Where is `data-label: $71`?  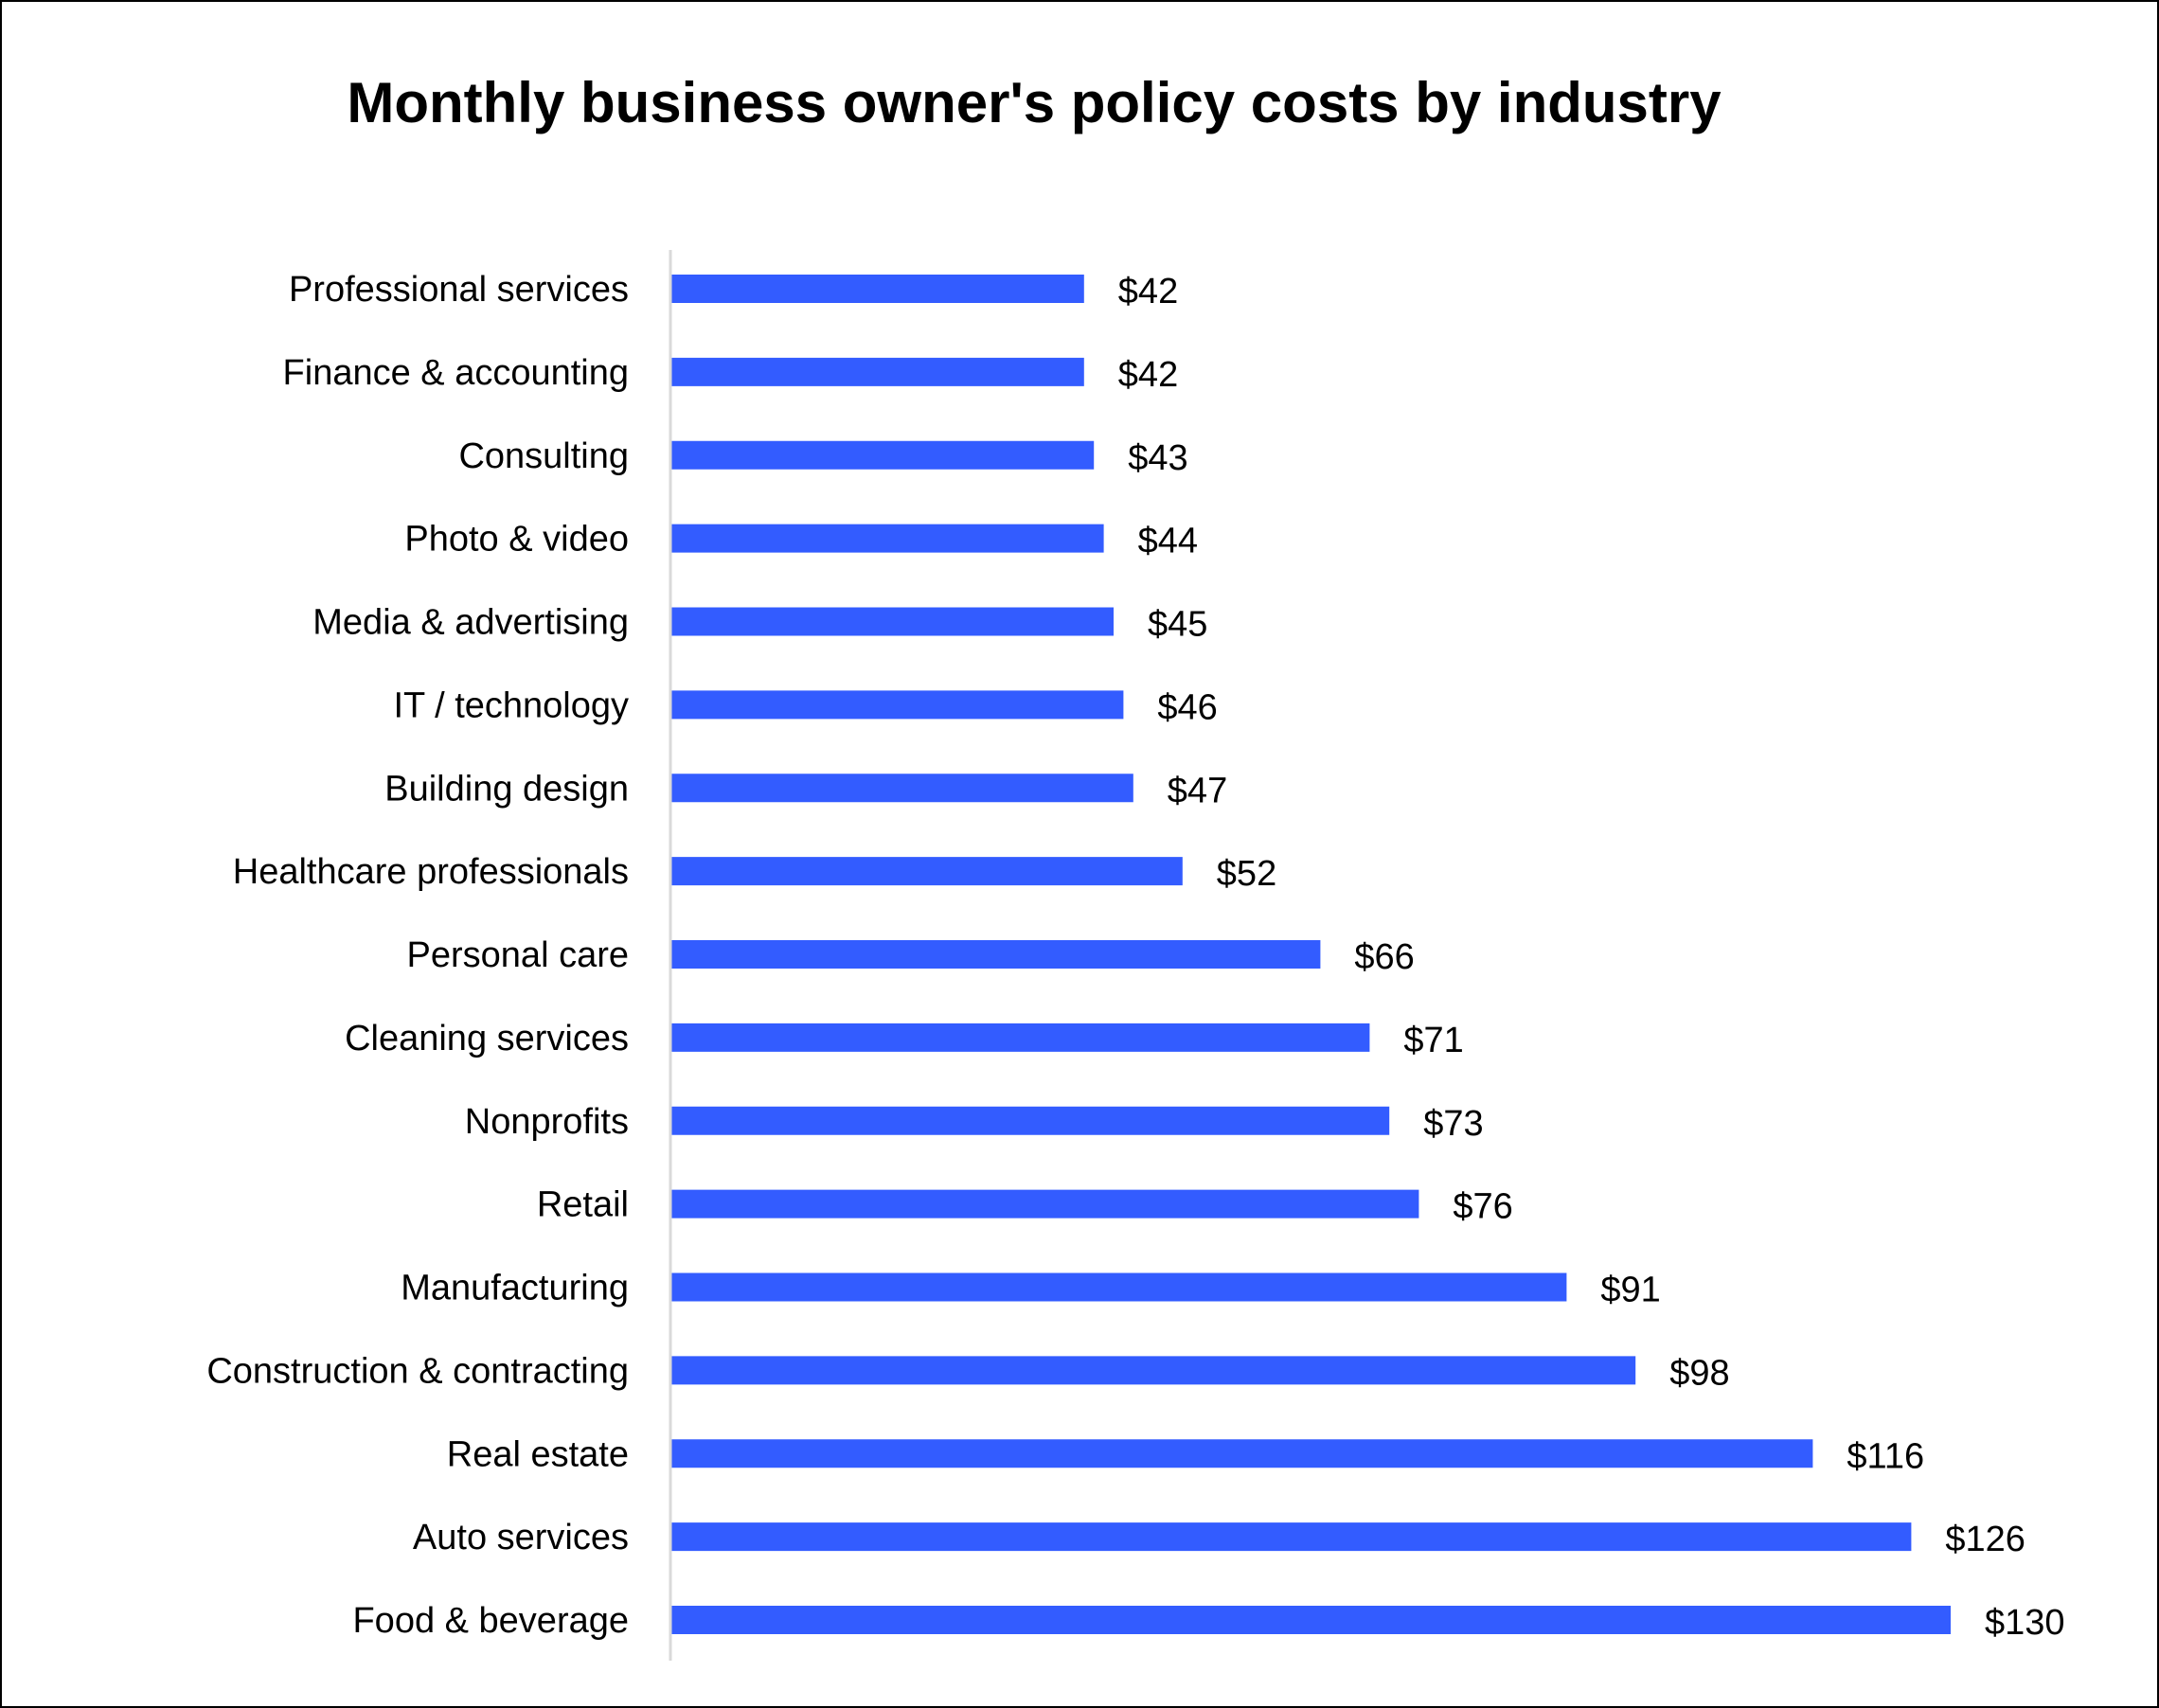 data-label: $71 is located at coordinates (1433, 1040).